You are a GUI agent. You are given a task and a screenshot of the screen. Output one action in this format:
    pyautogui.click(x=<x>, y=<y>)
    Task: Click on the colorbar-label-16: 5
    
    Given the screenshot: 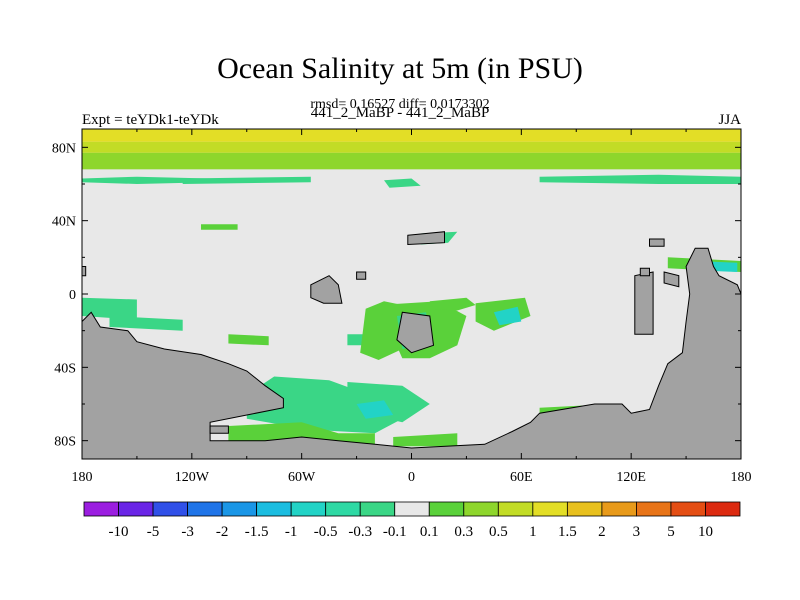 What is the action you would take?
    pyautogui.click(x=671, y=532)
    